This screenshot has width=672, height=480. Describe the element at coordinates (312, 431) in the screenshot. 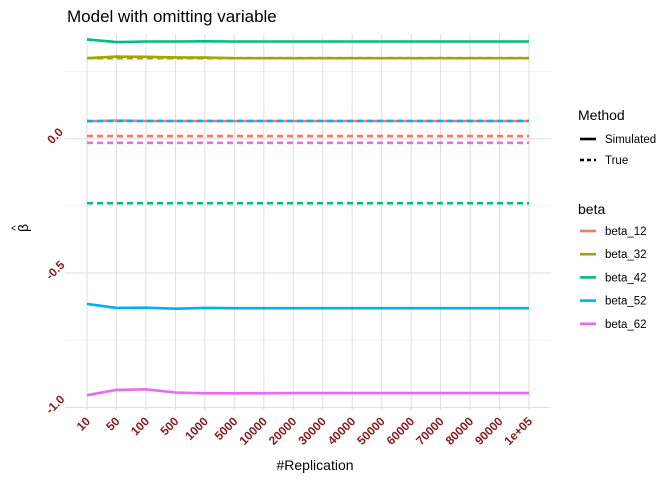

I see `x-tick-label: 30000` at that location.